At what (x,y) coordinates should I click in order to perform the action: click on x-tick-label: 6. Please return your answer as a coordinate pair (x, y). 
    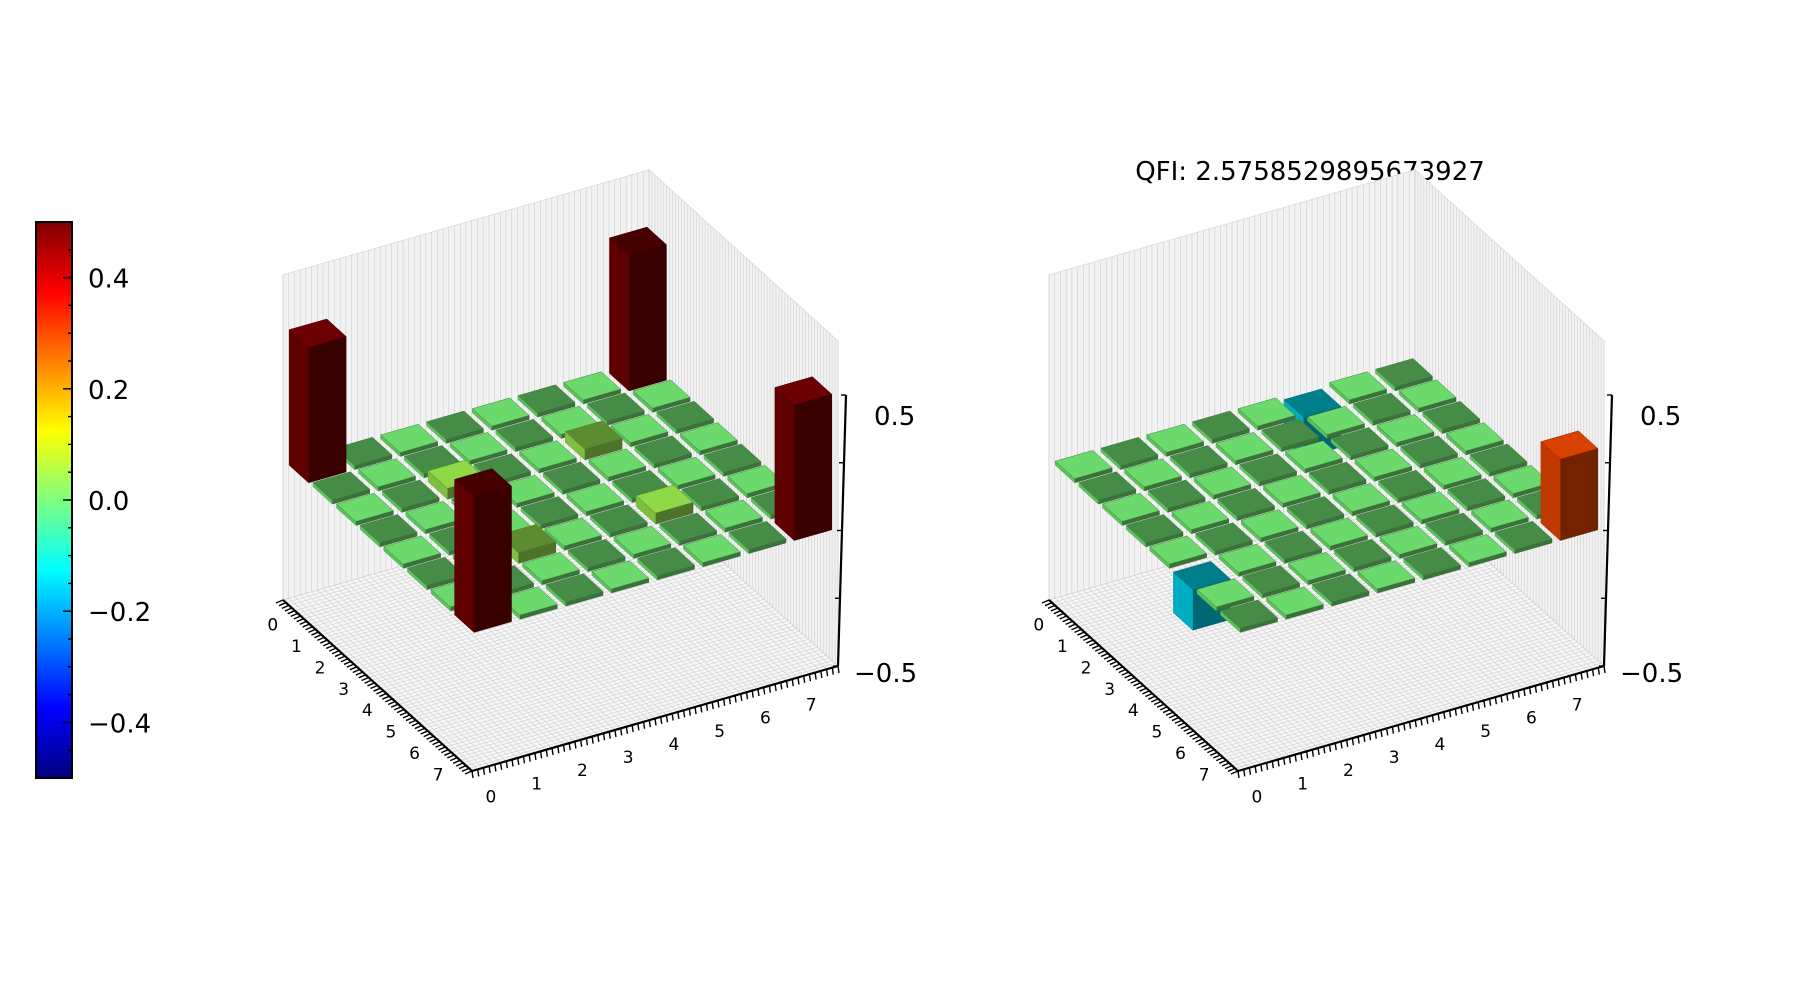
    Looking at the image, I should click on (1180, 754).